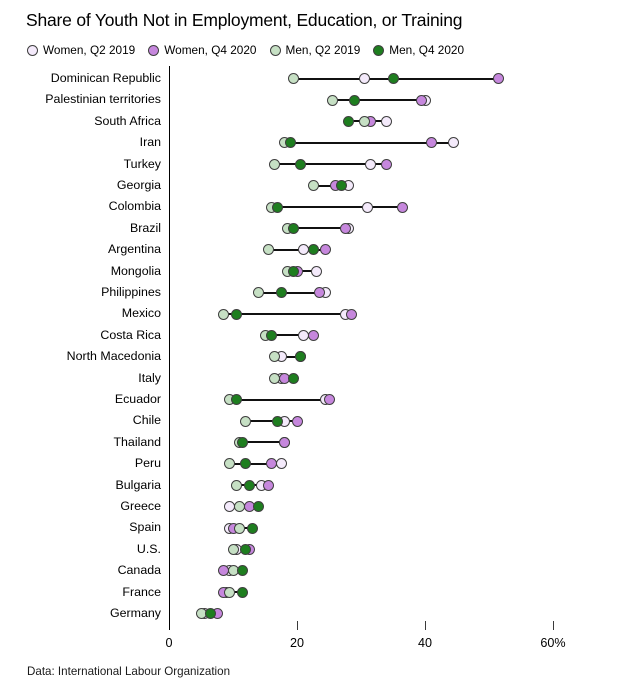 This screenshot has width=630, height=693. What do you see at coordinates (296, 643) in the screenshot?
I see `x-axis-tick-label: 20` at bounding box center [296, 643].